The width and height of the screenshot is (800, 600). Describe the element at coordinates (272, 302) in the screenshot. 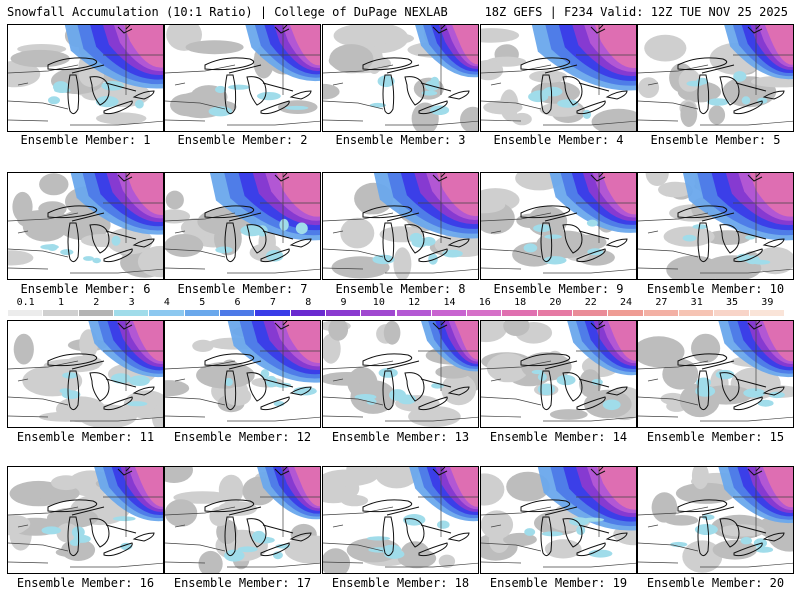

I see `colorbar-tick-label: 7` at that location.